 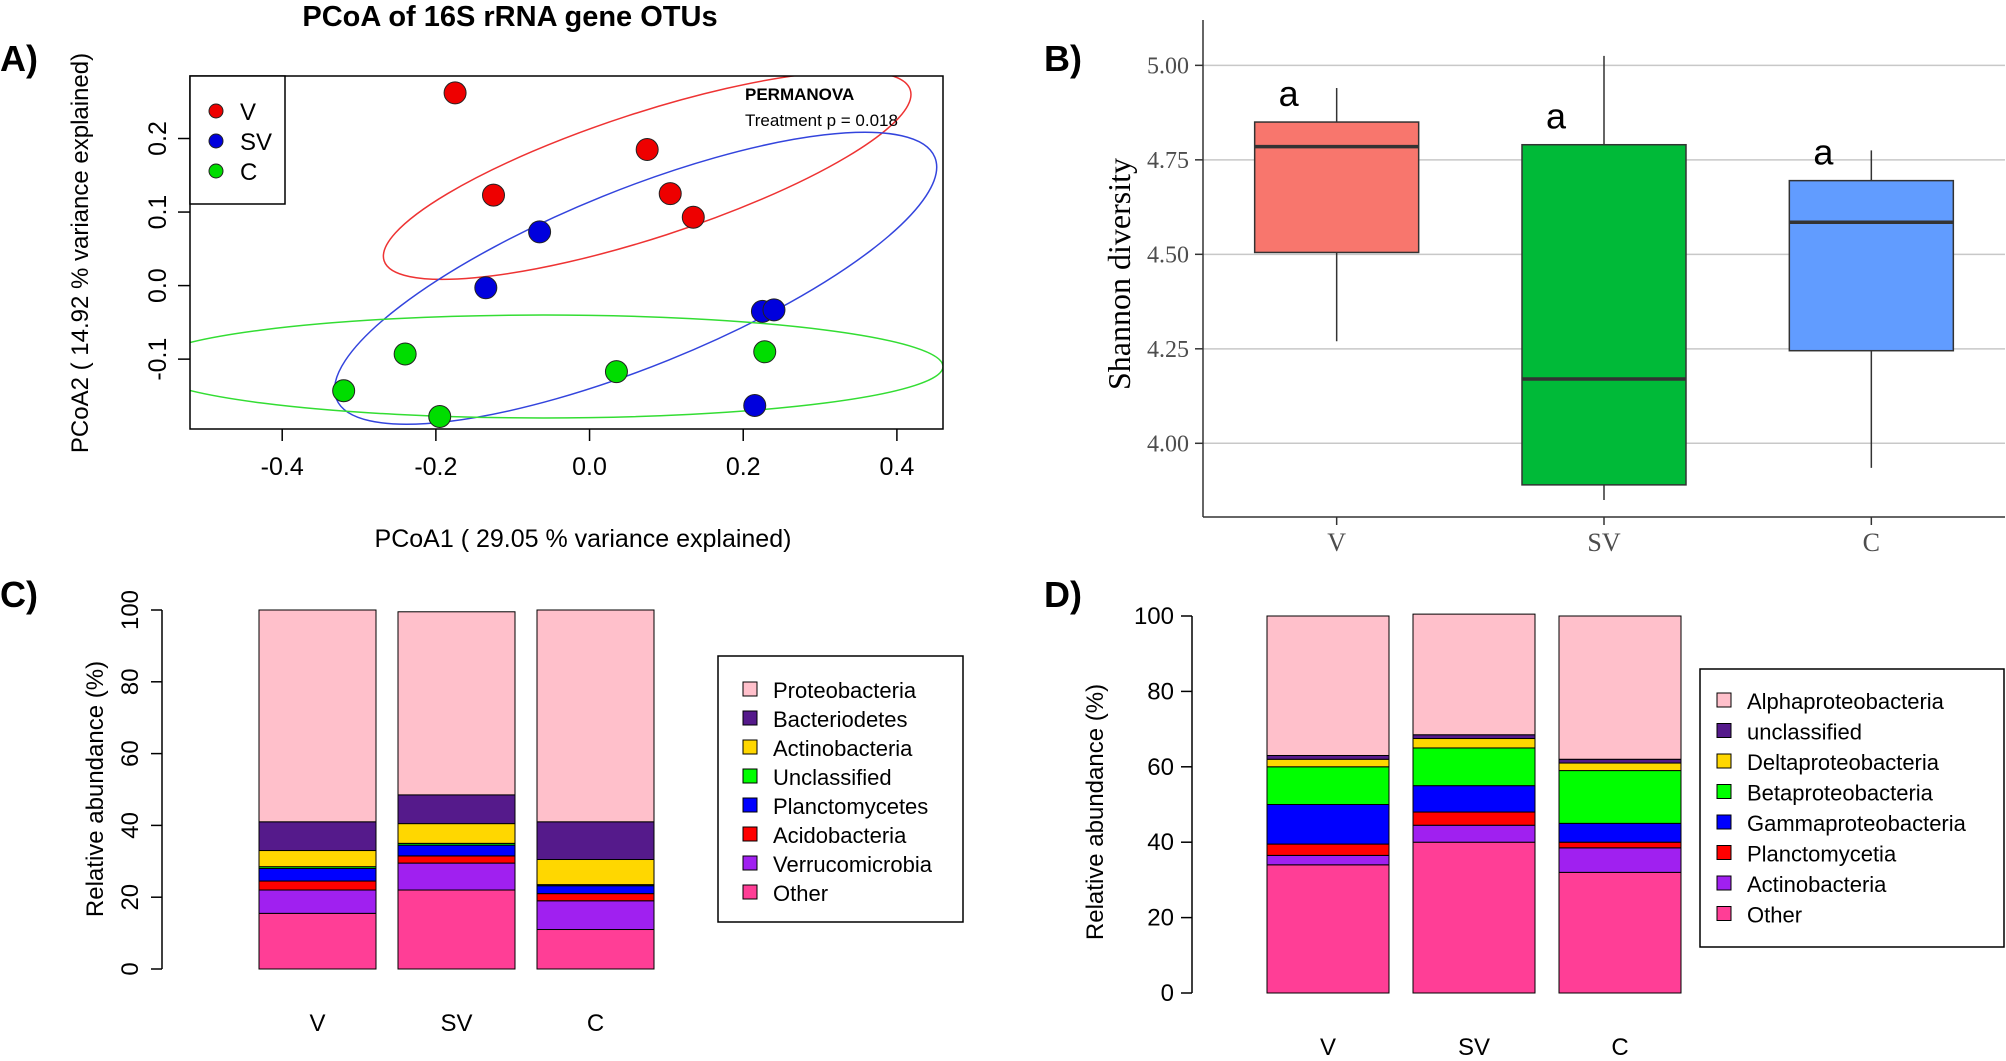 I want to click on point-group, so click(x=559, y=254).